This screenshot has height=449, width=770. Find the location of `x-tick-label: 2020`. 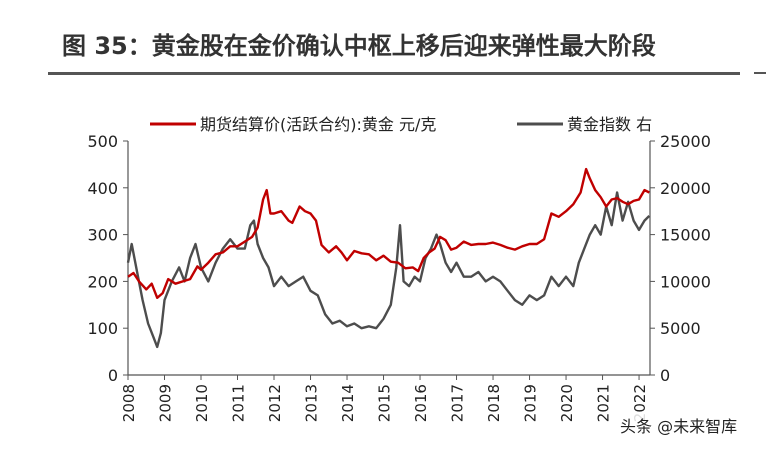

x-tick-label: 2020 is located at coordinates (567, 403).